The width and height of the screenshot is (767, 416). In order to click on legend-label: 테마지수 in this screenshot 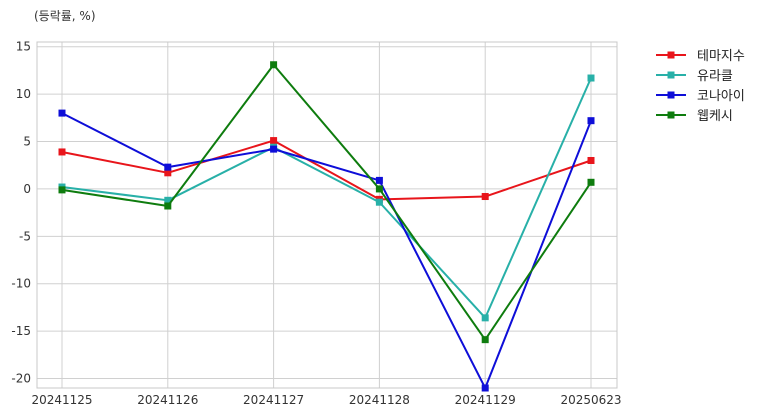, I will do `click(721, 56)`.